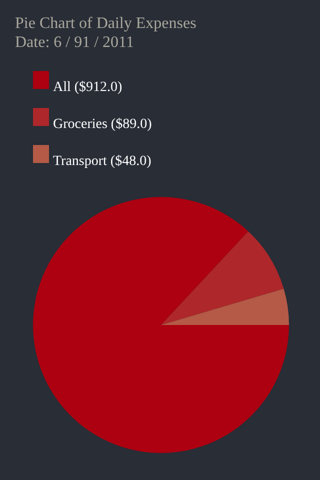 This screenshot has width=320, height=480. I want to click on chart-title: Pie Chart of Daily Expenses, so click(105, 23).